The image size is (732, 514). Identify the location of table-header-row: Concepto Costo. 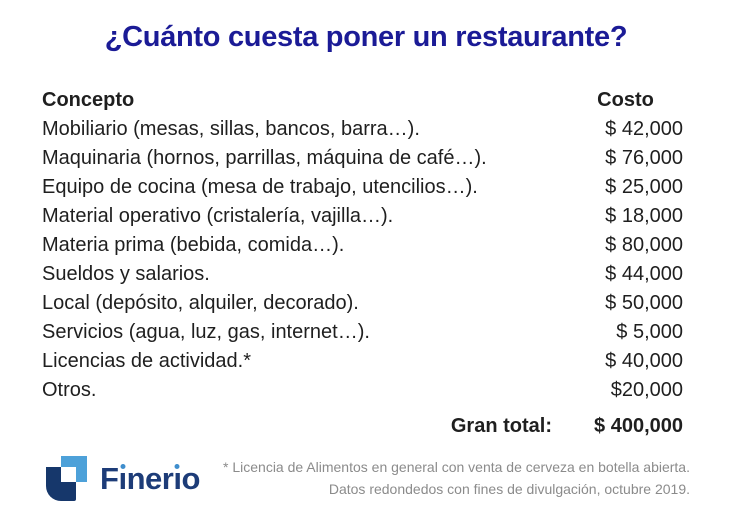
(362, 100).